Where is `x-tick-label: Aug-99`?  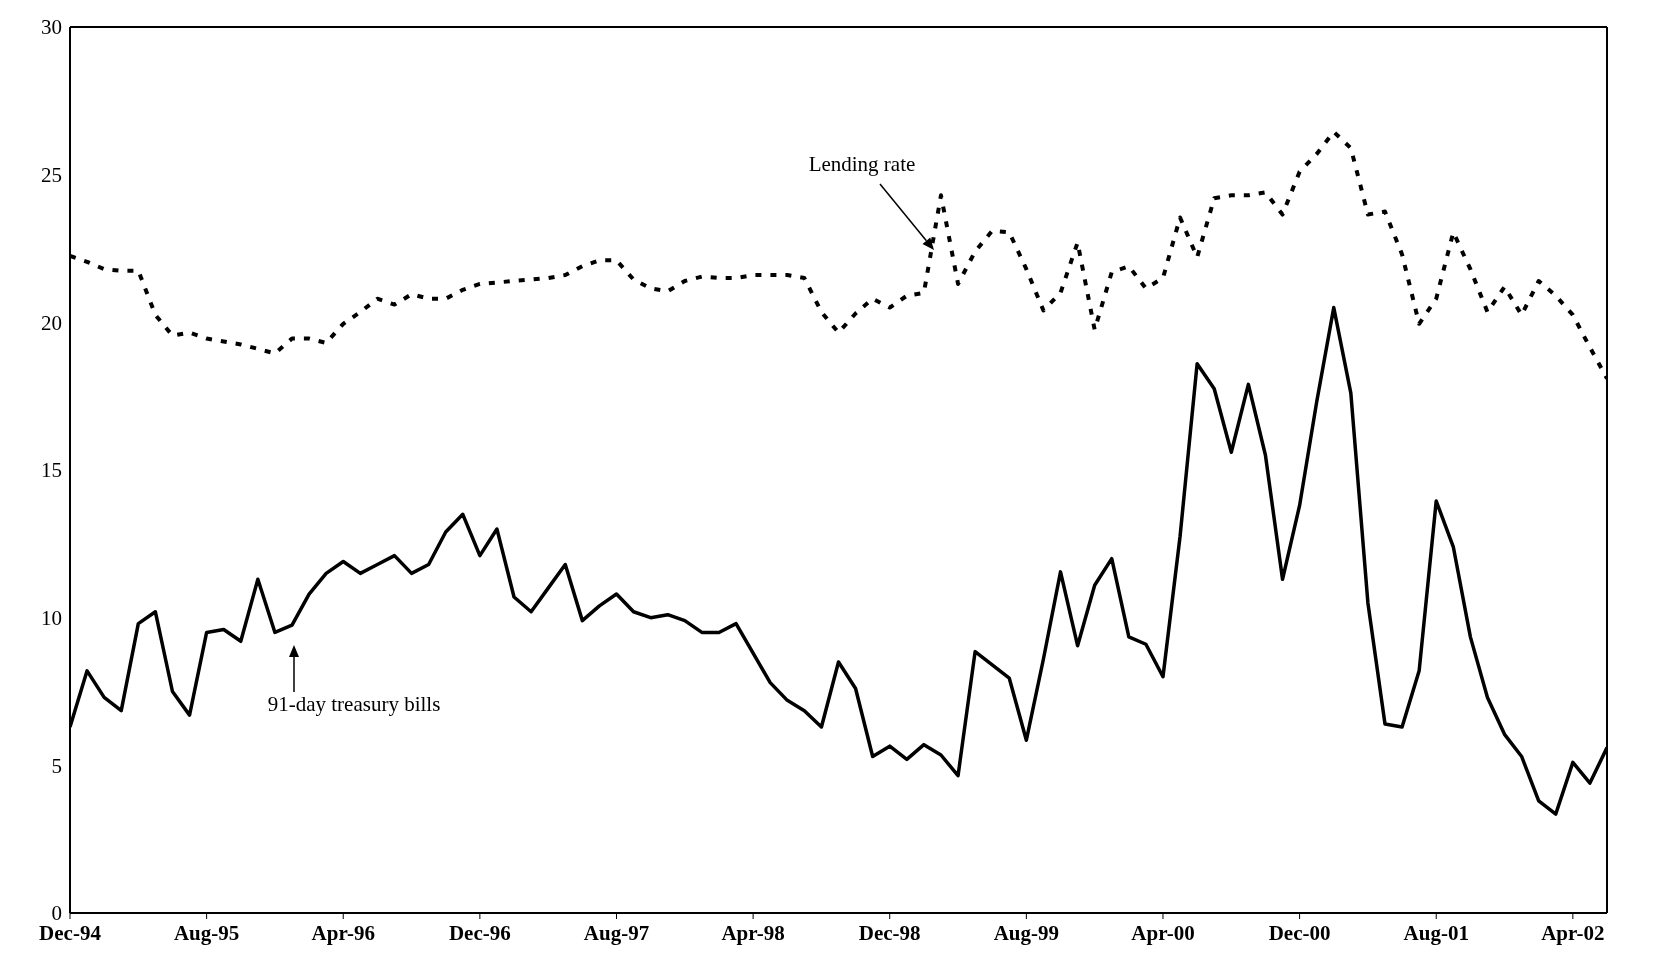
x-tick-label: Aug-99 is located at coordinates (1026, 932).